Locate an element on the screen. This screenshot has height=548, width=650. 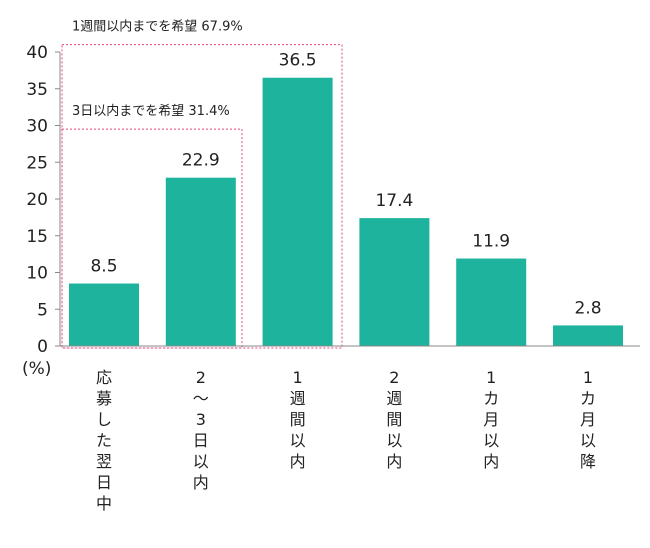
data-label: 11.9 is located at coordinates (491, 242).